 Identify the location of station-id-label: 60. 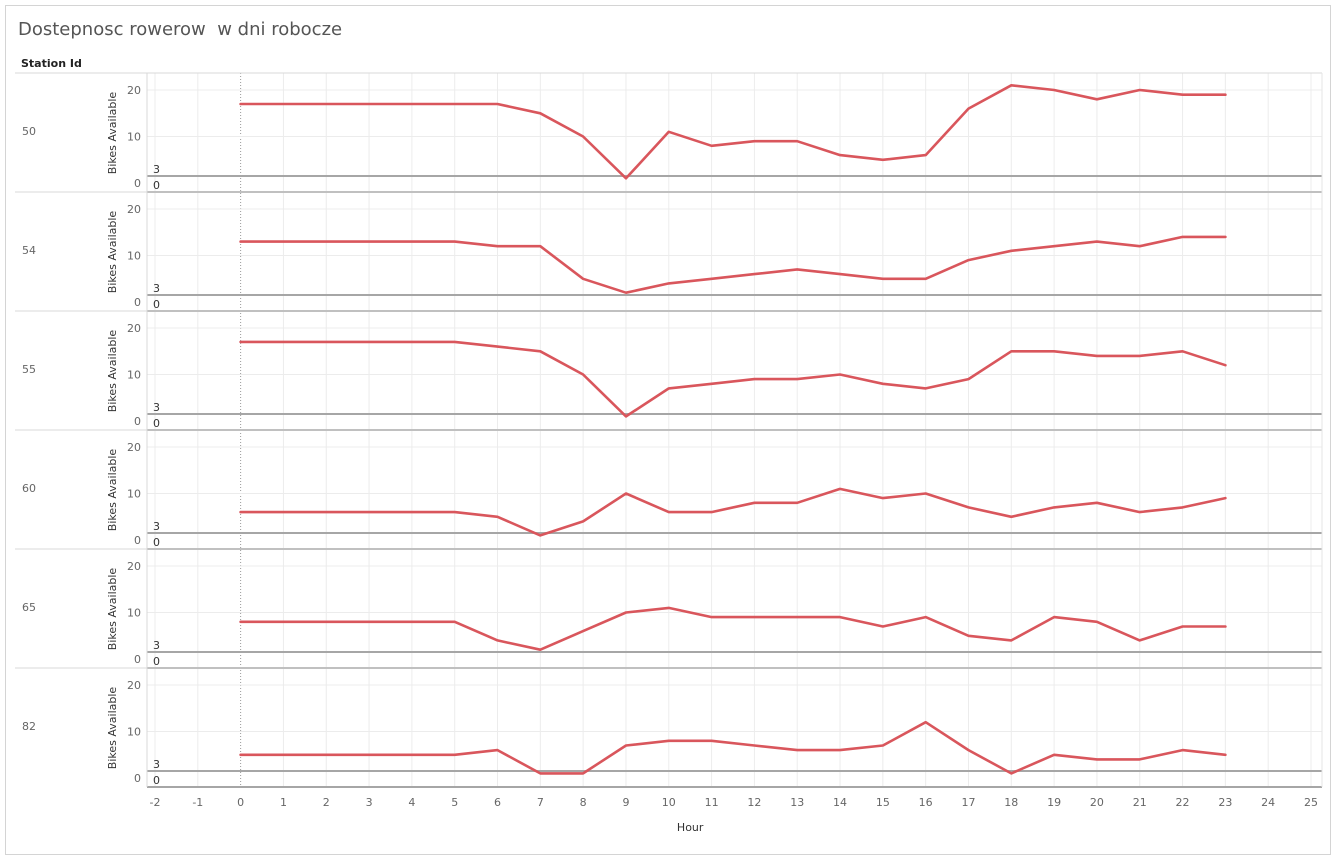
(29, 488).